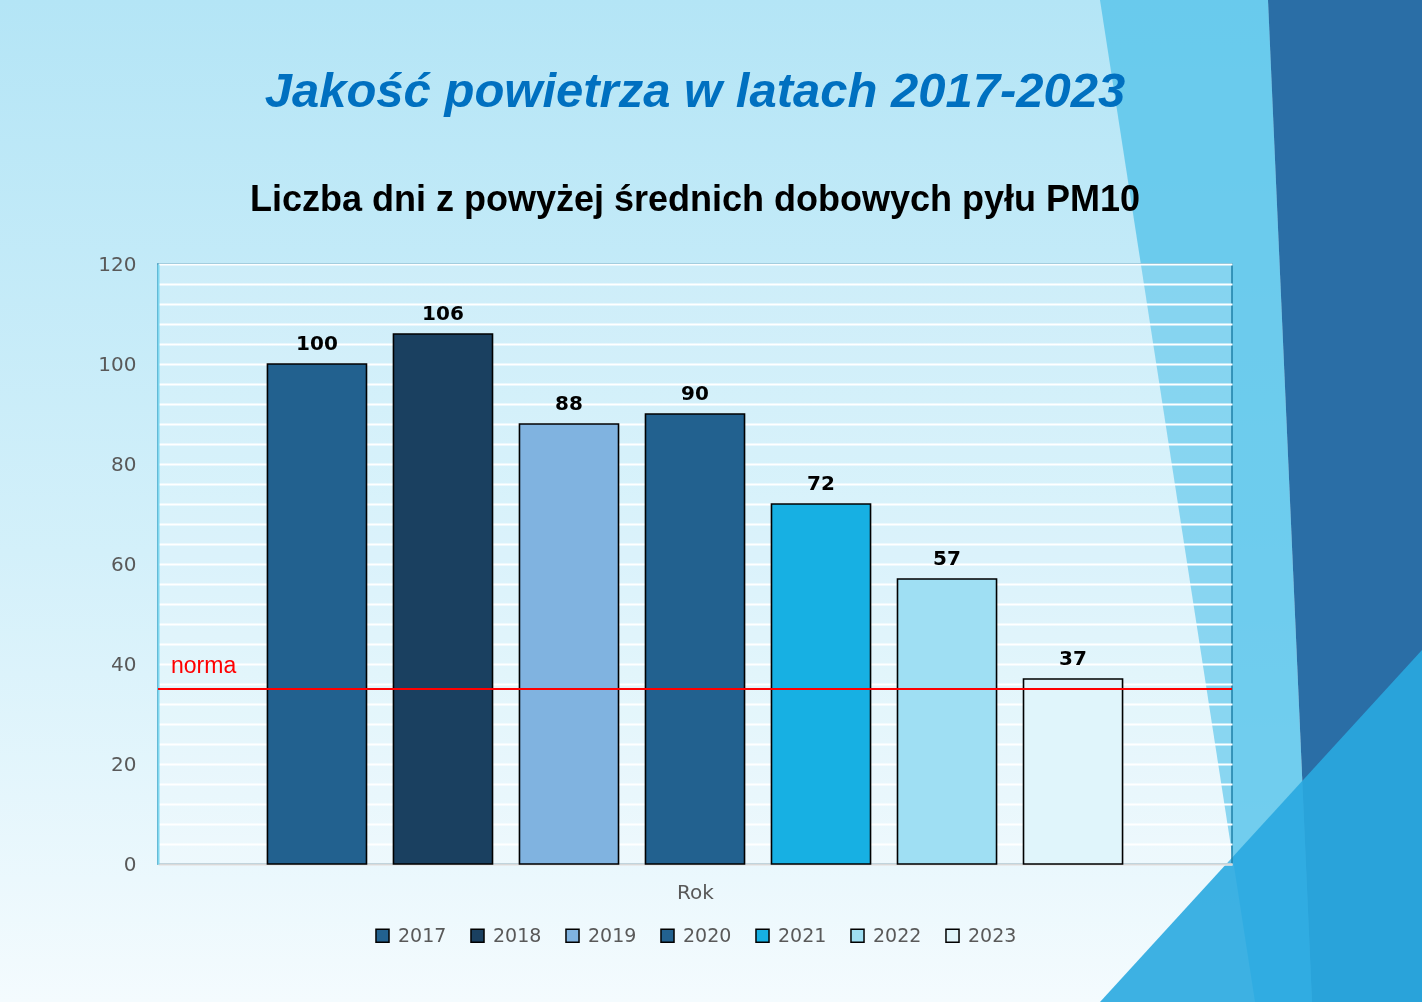 The height and width of the screenshot is (1002, 1422). What do you see at coordinates (204, 665) in the screenshot?
I see `ref-line-label: norma` at bounding box center [204, 665].